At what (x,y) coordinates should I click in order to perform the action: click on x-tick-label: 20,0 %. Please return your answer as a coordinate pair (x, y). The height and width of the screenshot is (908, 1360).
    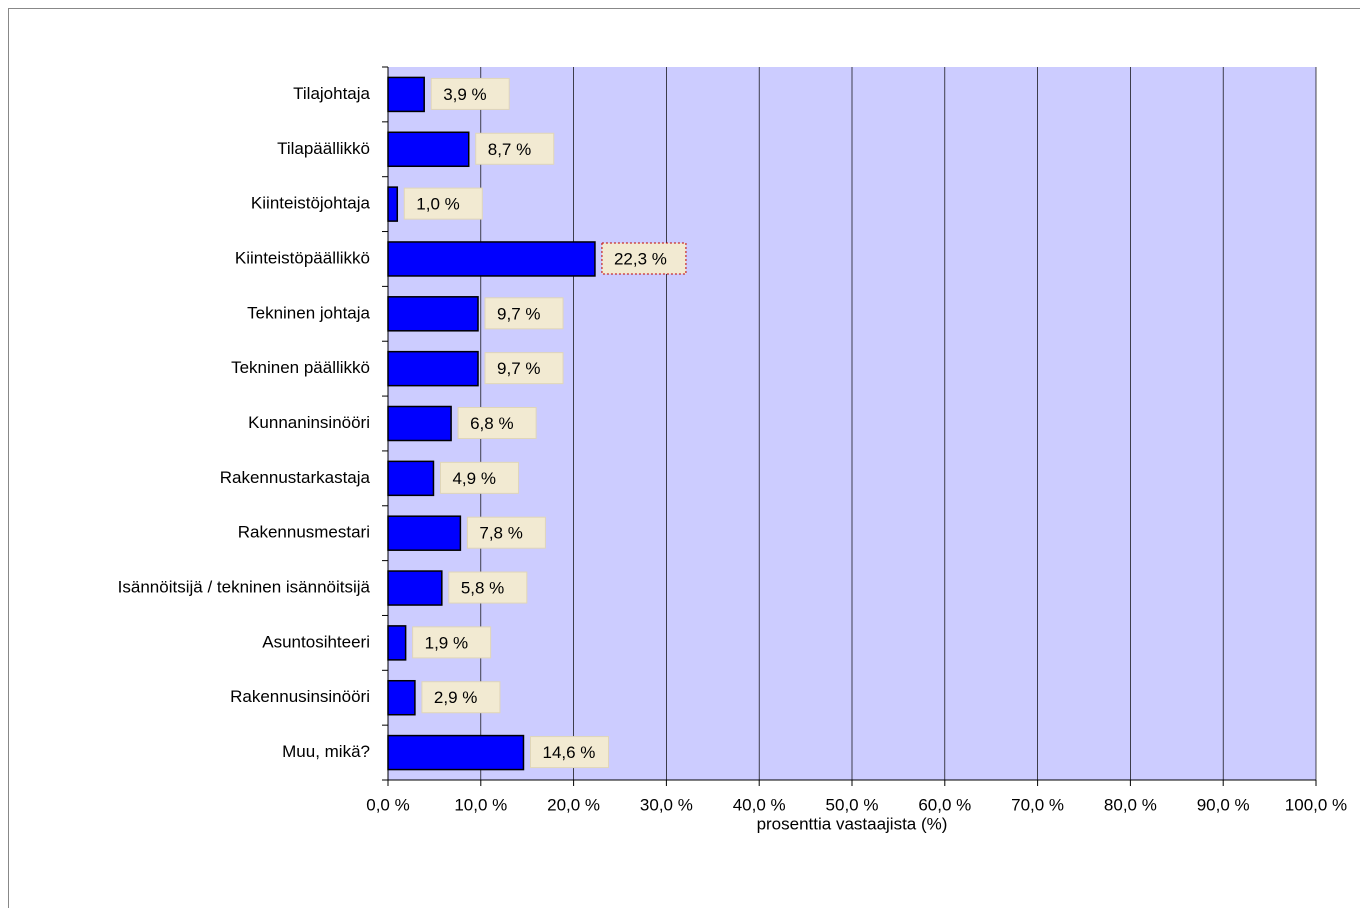
    Looking at the image, I should click on (573, 804).